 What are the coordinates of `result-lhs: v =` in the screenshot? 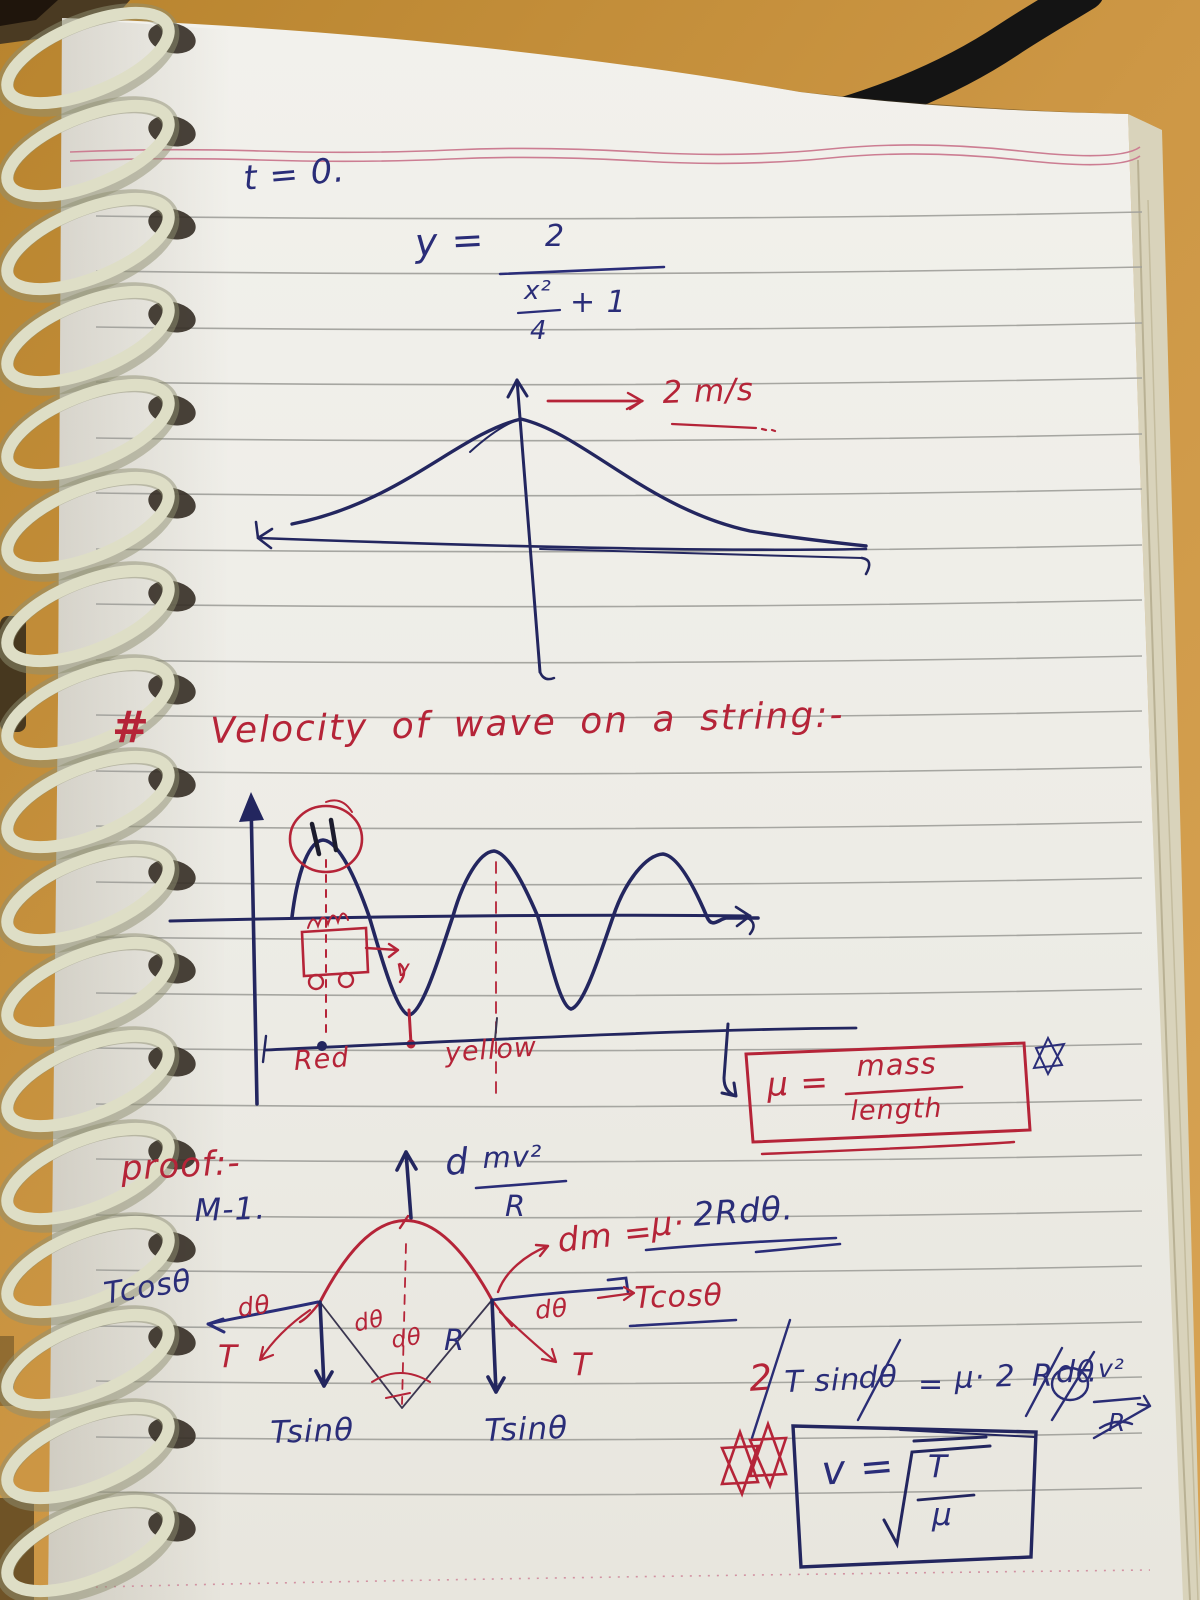 It's located at (858, 1468).